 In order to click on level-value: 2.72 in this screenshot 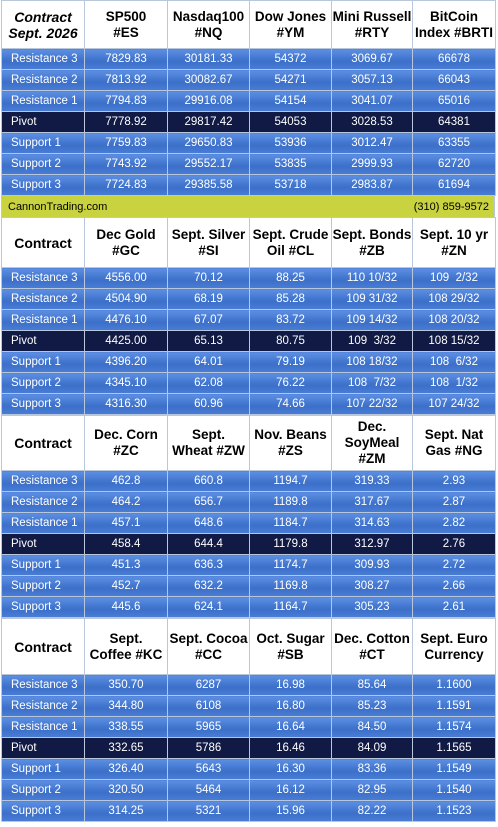, I will do `click(454, 565)`.